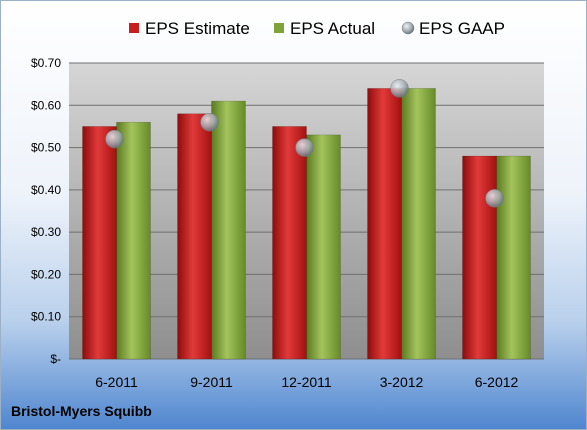  I want to click on y-tick-label: $0.50, so click(46, 148).